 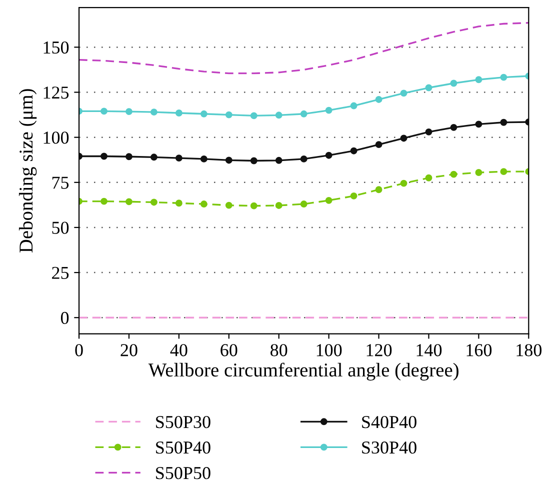 What do you see at coordinates (179, 350) in the screenshot?
I see `x-tick-label: 40` at bounding box center [179, 350].